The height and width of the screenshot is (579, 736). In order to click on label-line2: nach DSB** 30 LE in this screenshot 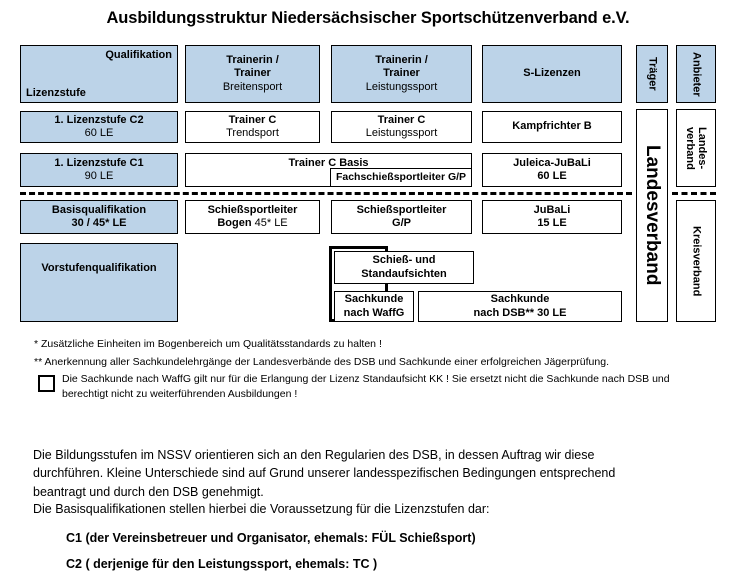, I will do `click(520, 312)`.